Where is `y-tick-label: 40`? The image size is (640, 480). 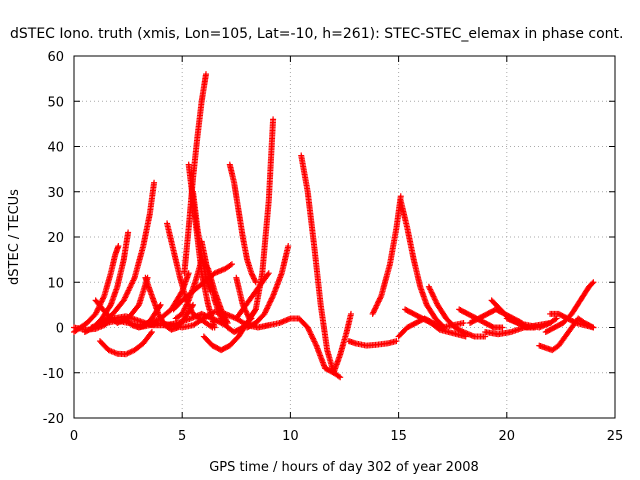 y-tick-label: 40 is located at coordinates (55, 148).